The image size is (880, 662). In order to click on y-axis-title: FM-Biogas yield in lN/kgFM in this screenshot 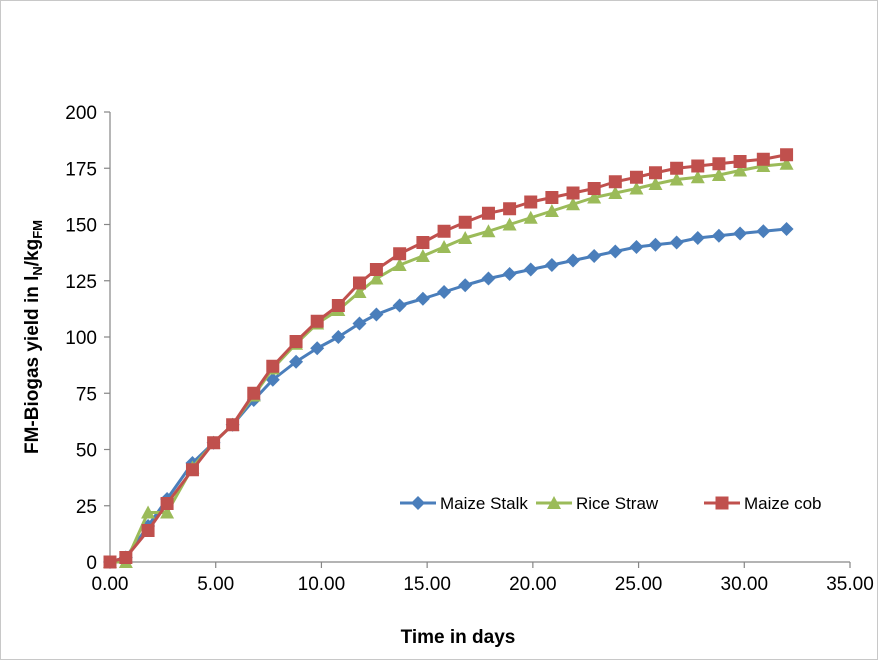, I will do `click(33, 337)`.